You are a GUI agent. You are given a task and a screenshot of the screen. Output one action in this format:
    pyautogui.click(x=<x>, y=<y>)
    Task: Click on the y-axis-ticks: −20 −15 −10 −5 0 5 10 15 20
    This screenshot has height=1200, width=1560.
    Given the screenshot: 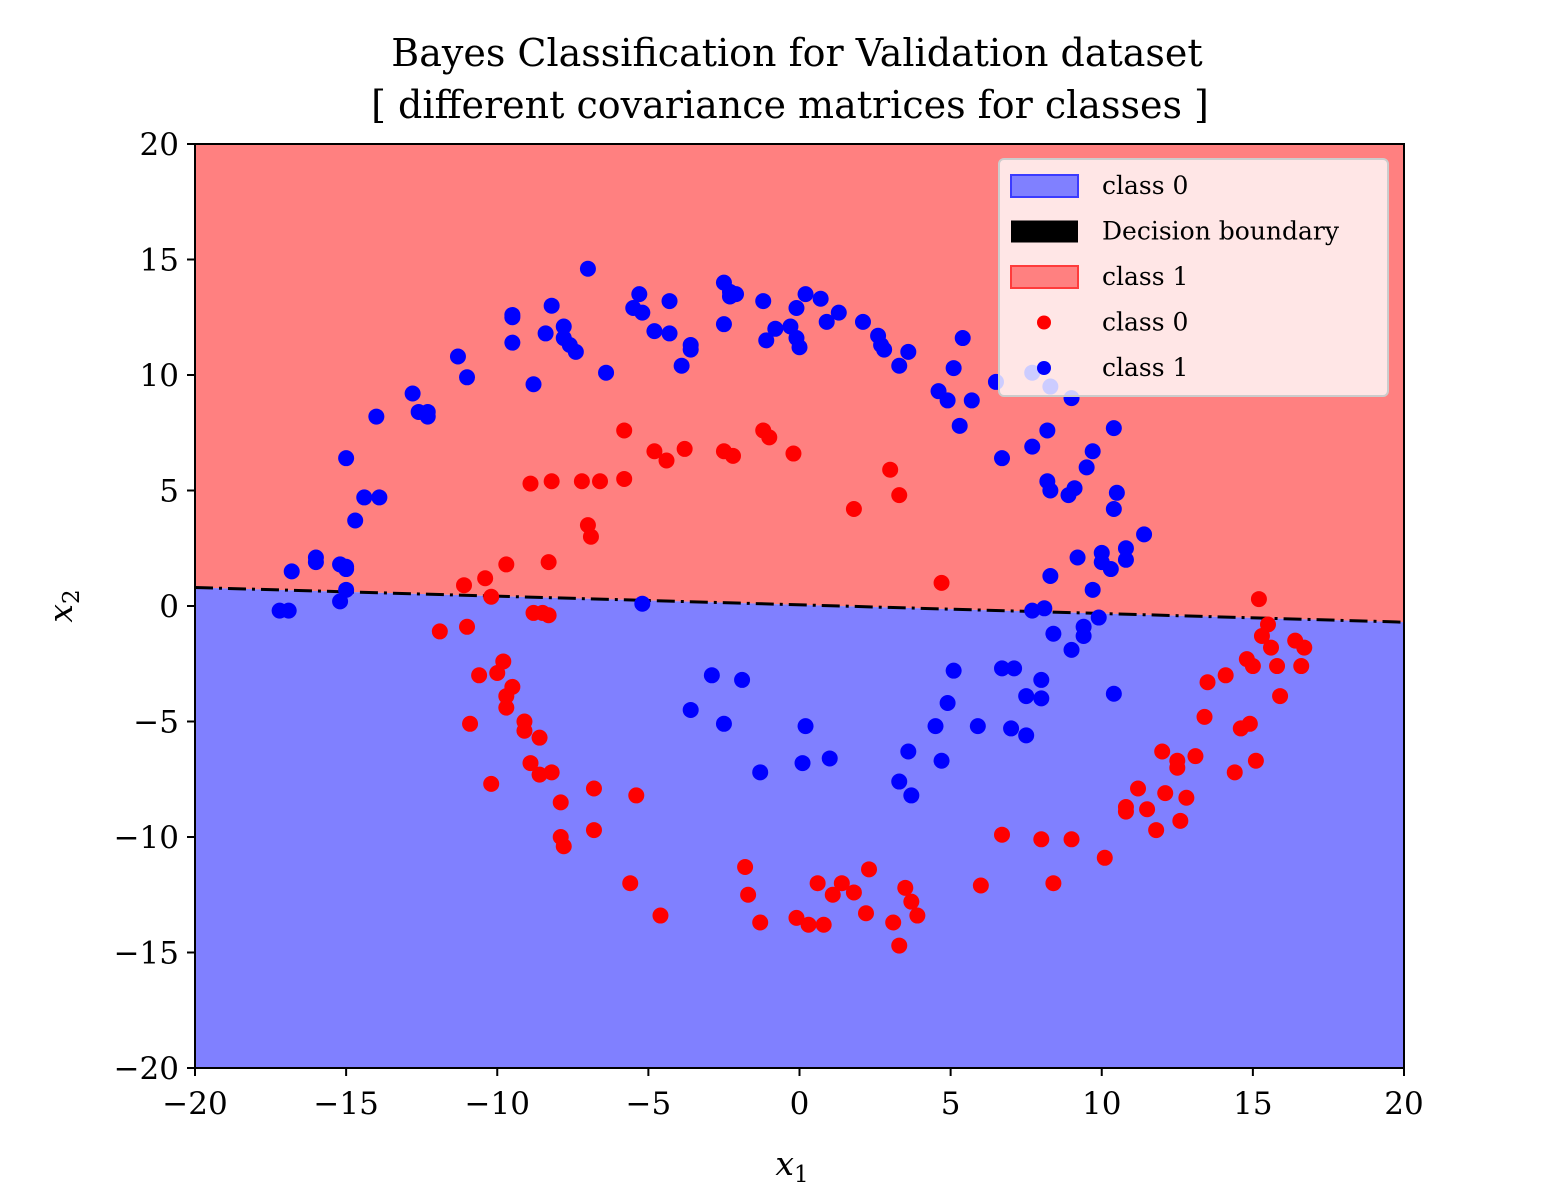 What is the action you would take?
    pyautogui.click(x=154, y=607)
    